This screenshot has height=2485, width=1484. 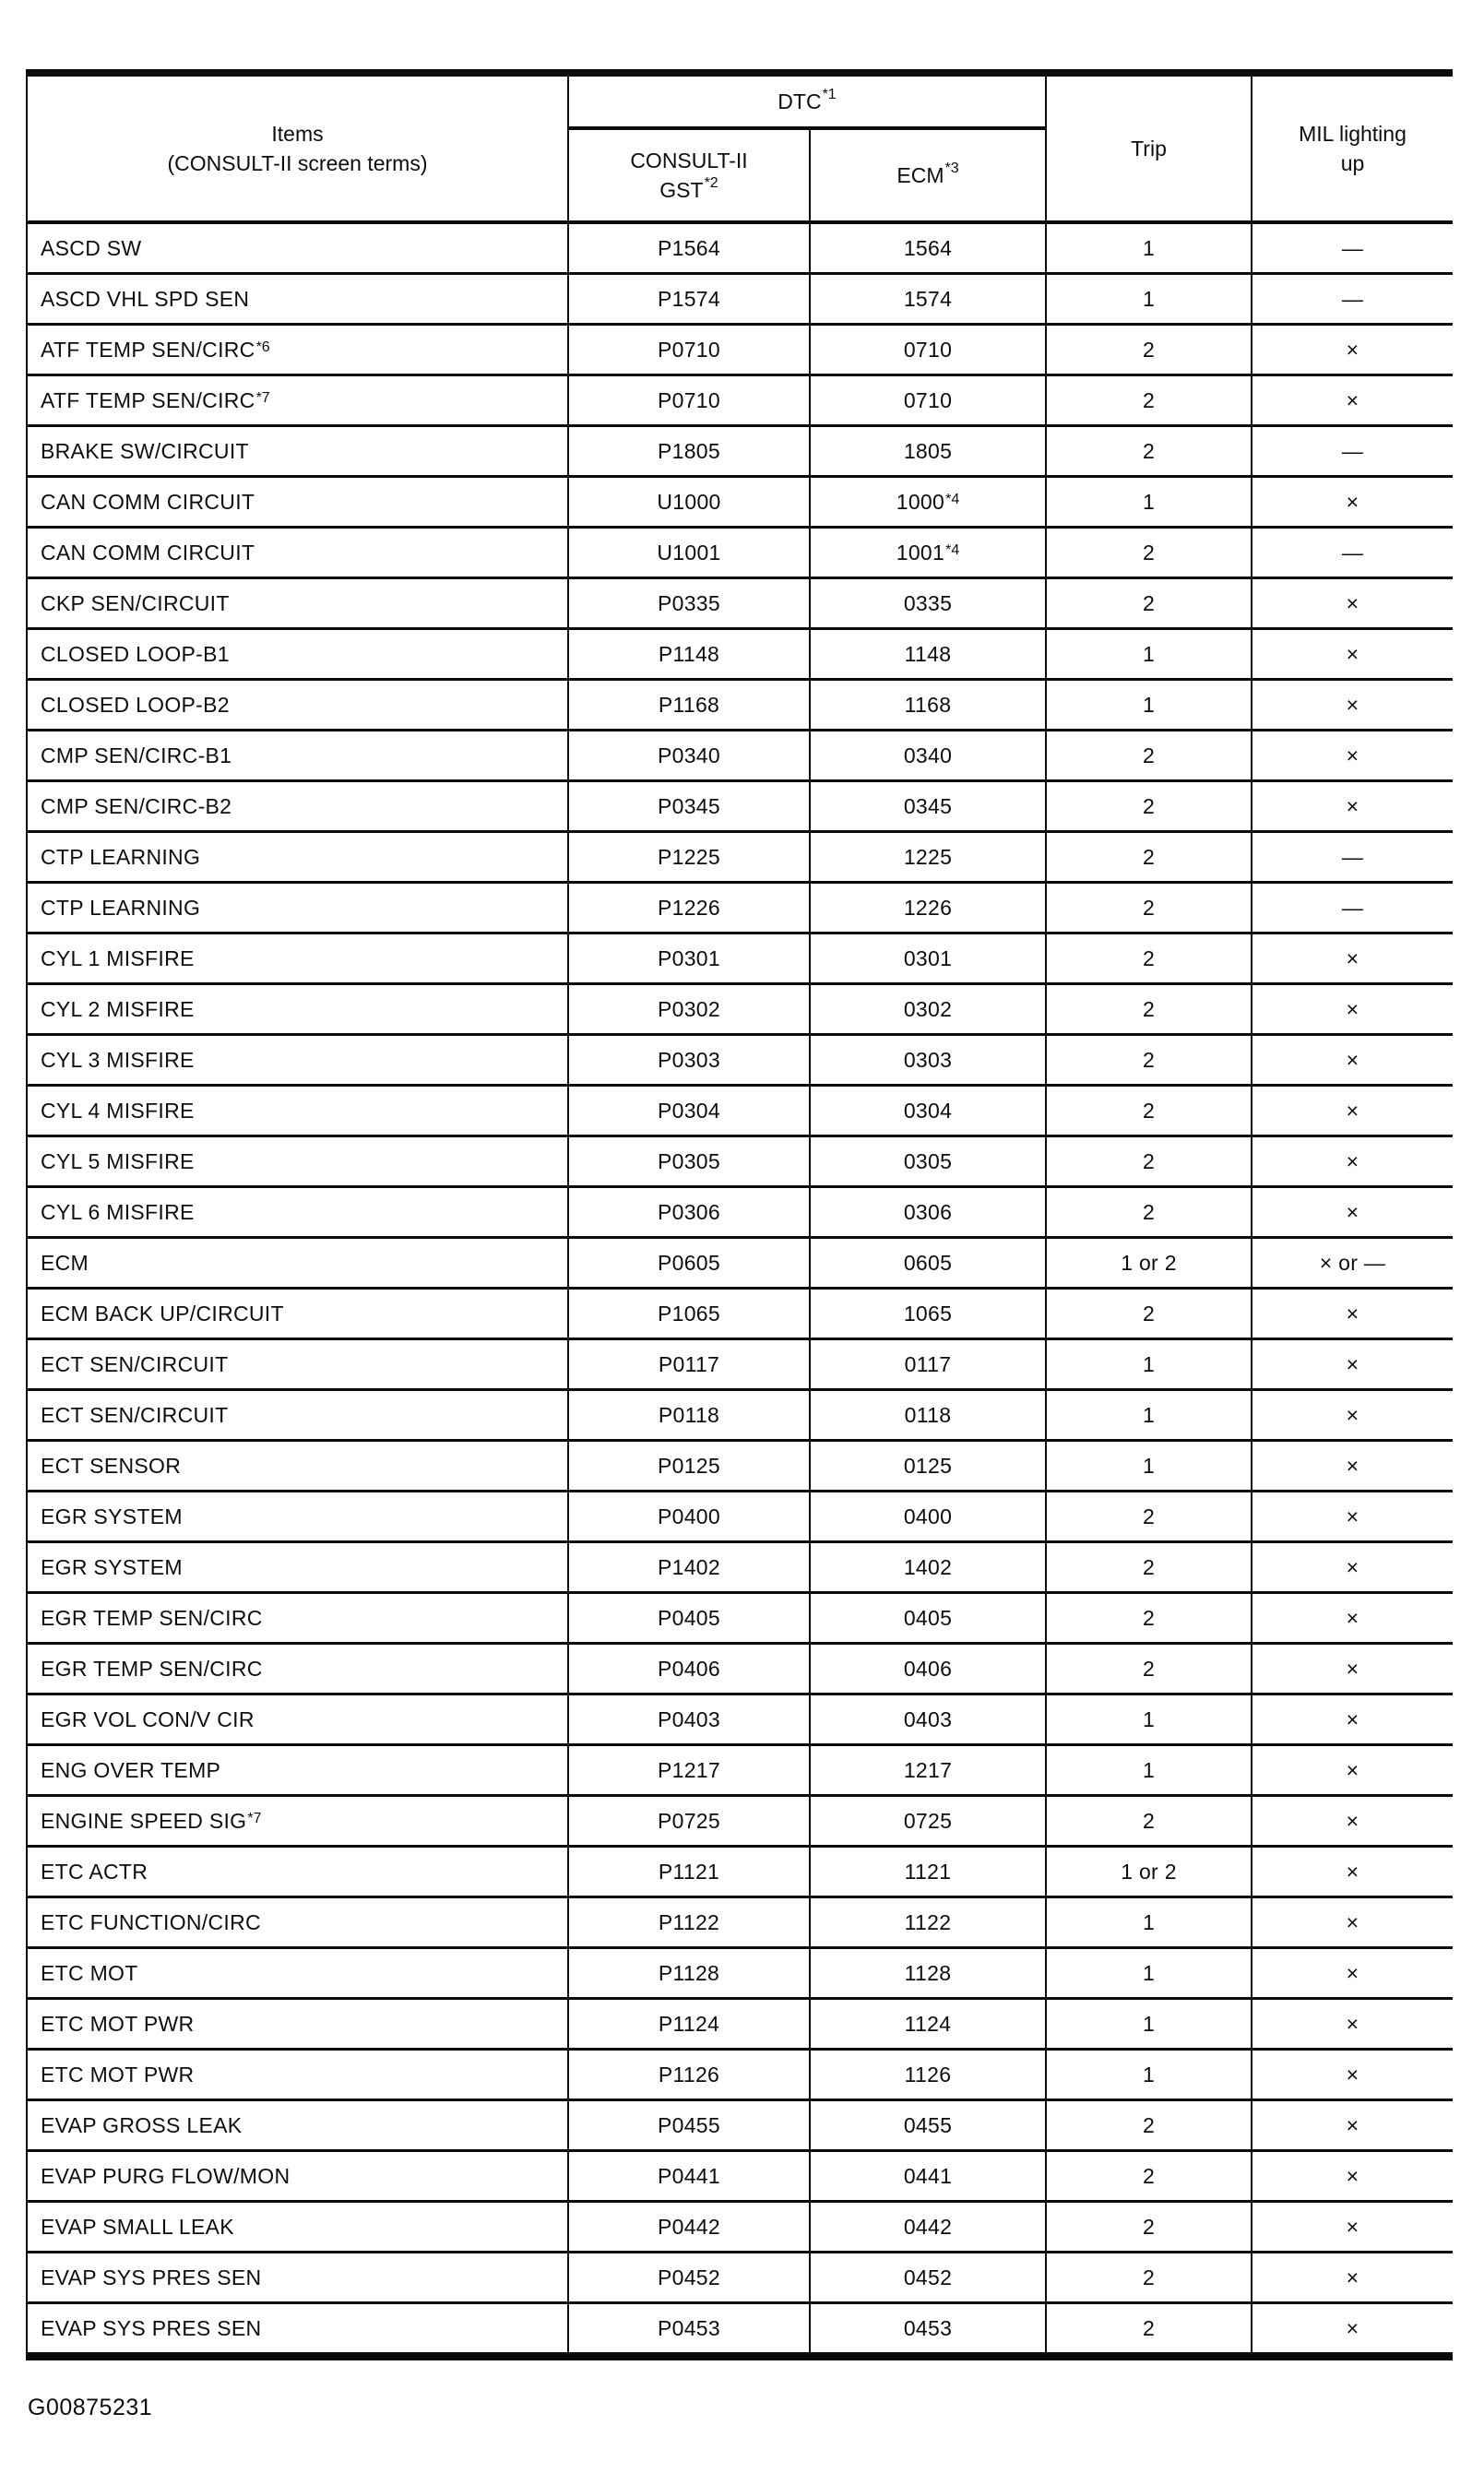 What do you see at coordinates (1148, 148) in the screenshot?
I see `header-trip: Trip` at bounding box center [1148, 148].